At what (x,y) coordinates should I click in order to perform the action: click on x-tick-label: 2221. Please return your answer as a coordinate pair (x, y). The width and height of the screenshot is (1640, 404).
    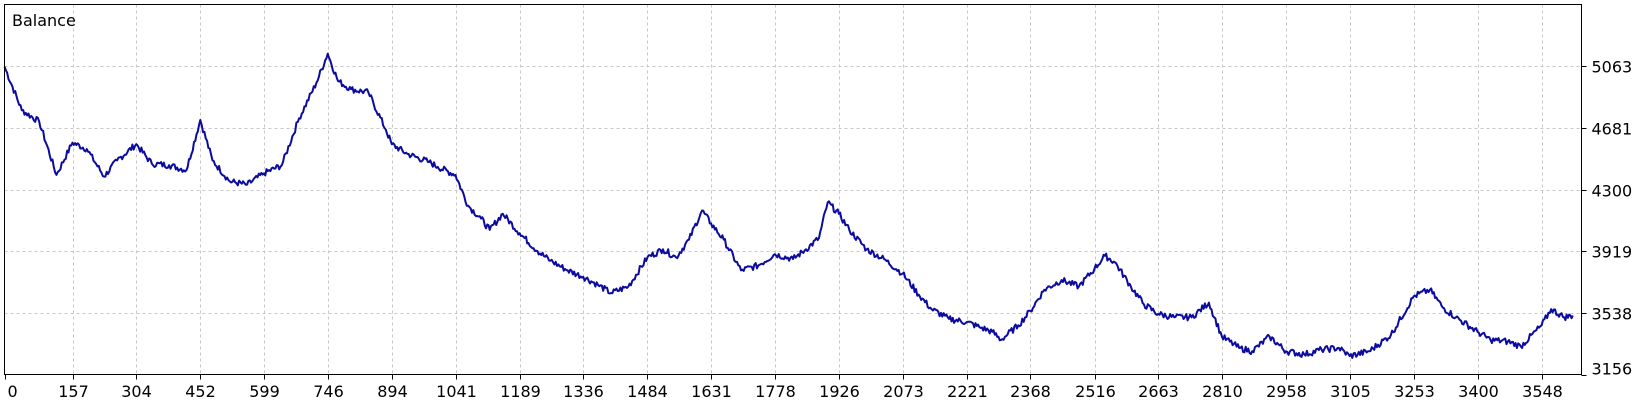
    Looking at the image, I should click on (967, 391).